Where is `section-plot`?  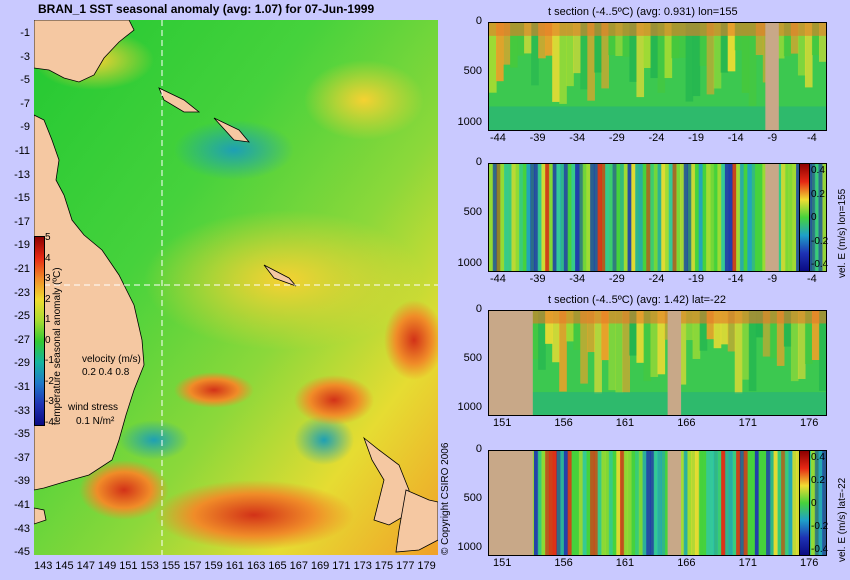
section-plot is located at coordinates (657, 503).